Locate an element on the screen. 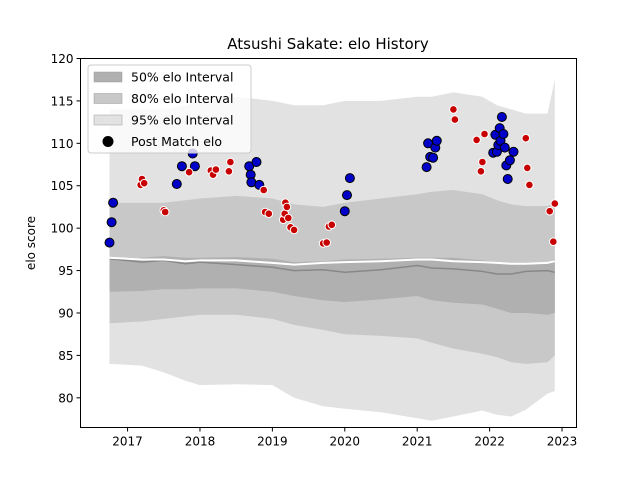 The width and height of the screenshot is (640, 480). legend-label: 50% elo Interval is located at coordinates (182, 77).